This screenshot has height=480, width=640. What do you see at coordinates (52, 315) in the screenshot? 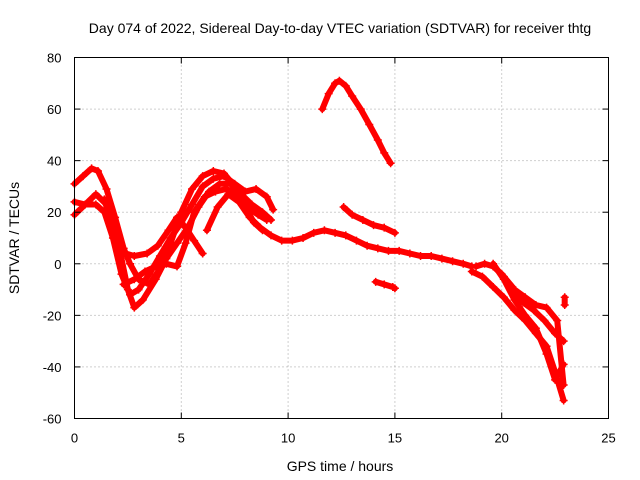
I see `y-tick-label: -20` at bounding box center [52, 315].